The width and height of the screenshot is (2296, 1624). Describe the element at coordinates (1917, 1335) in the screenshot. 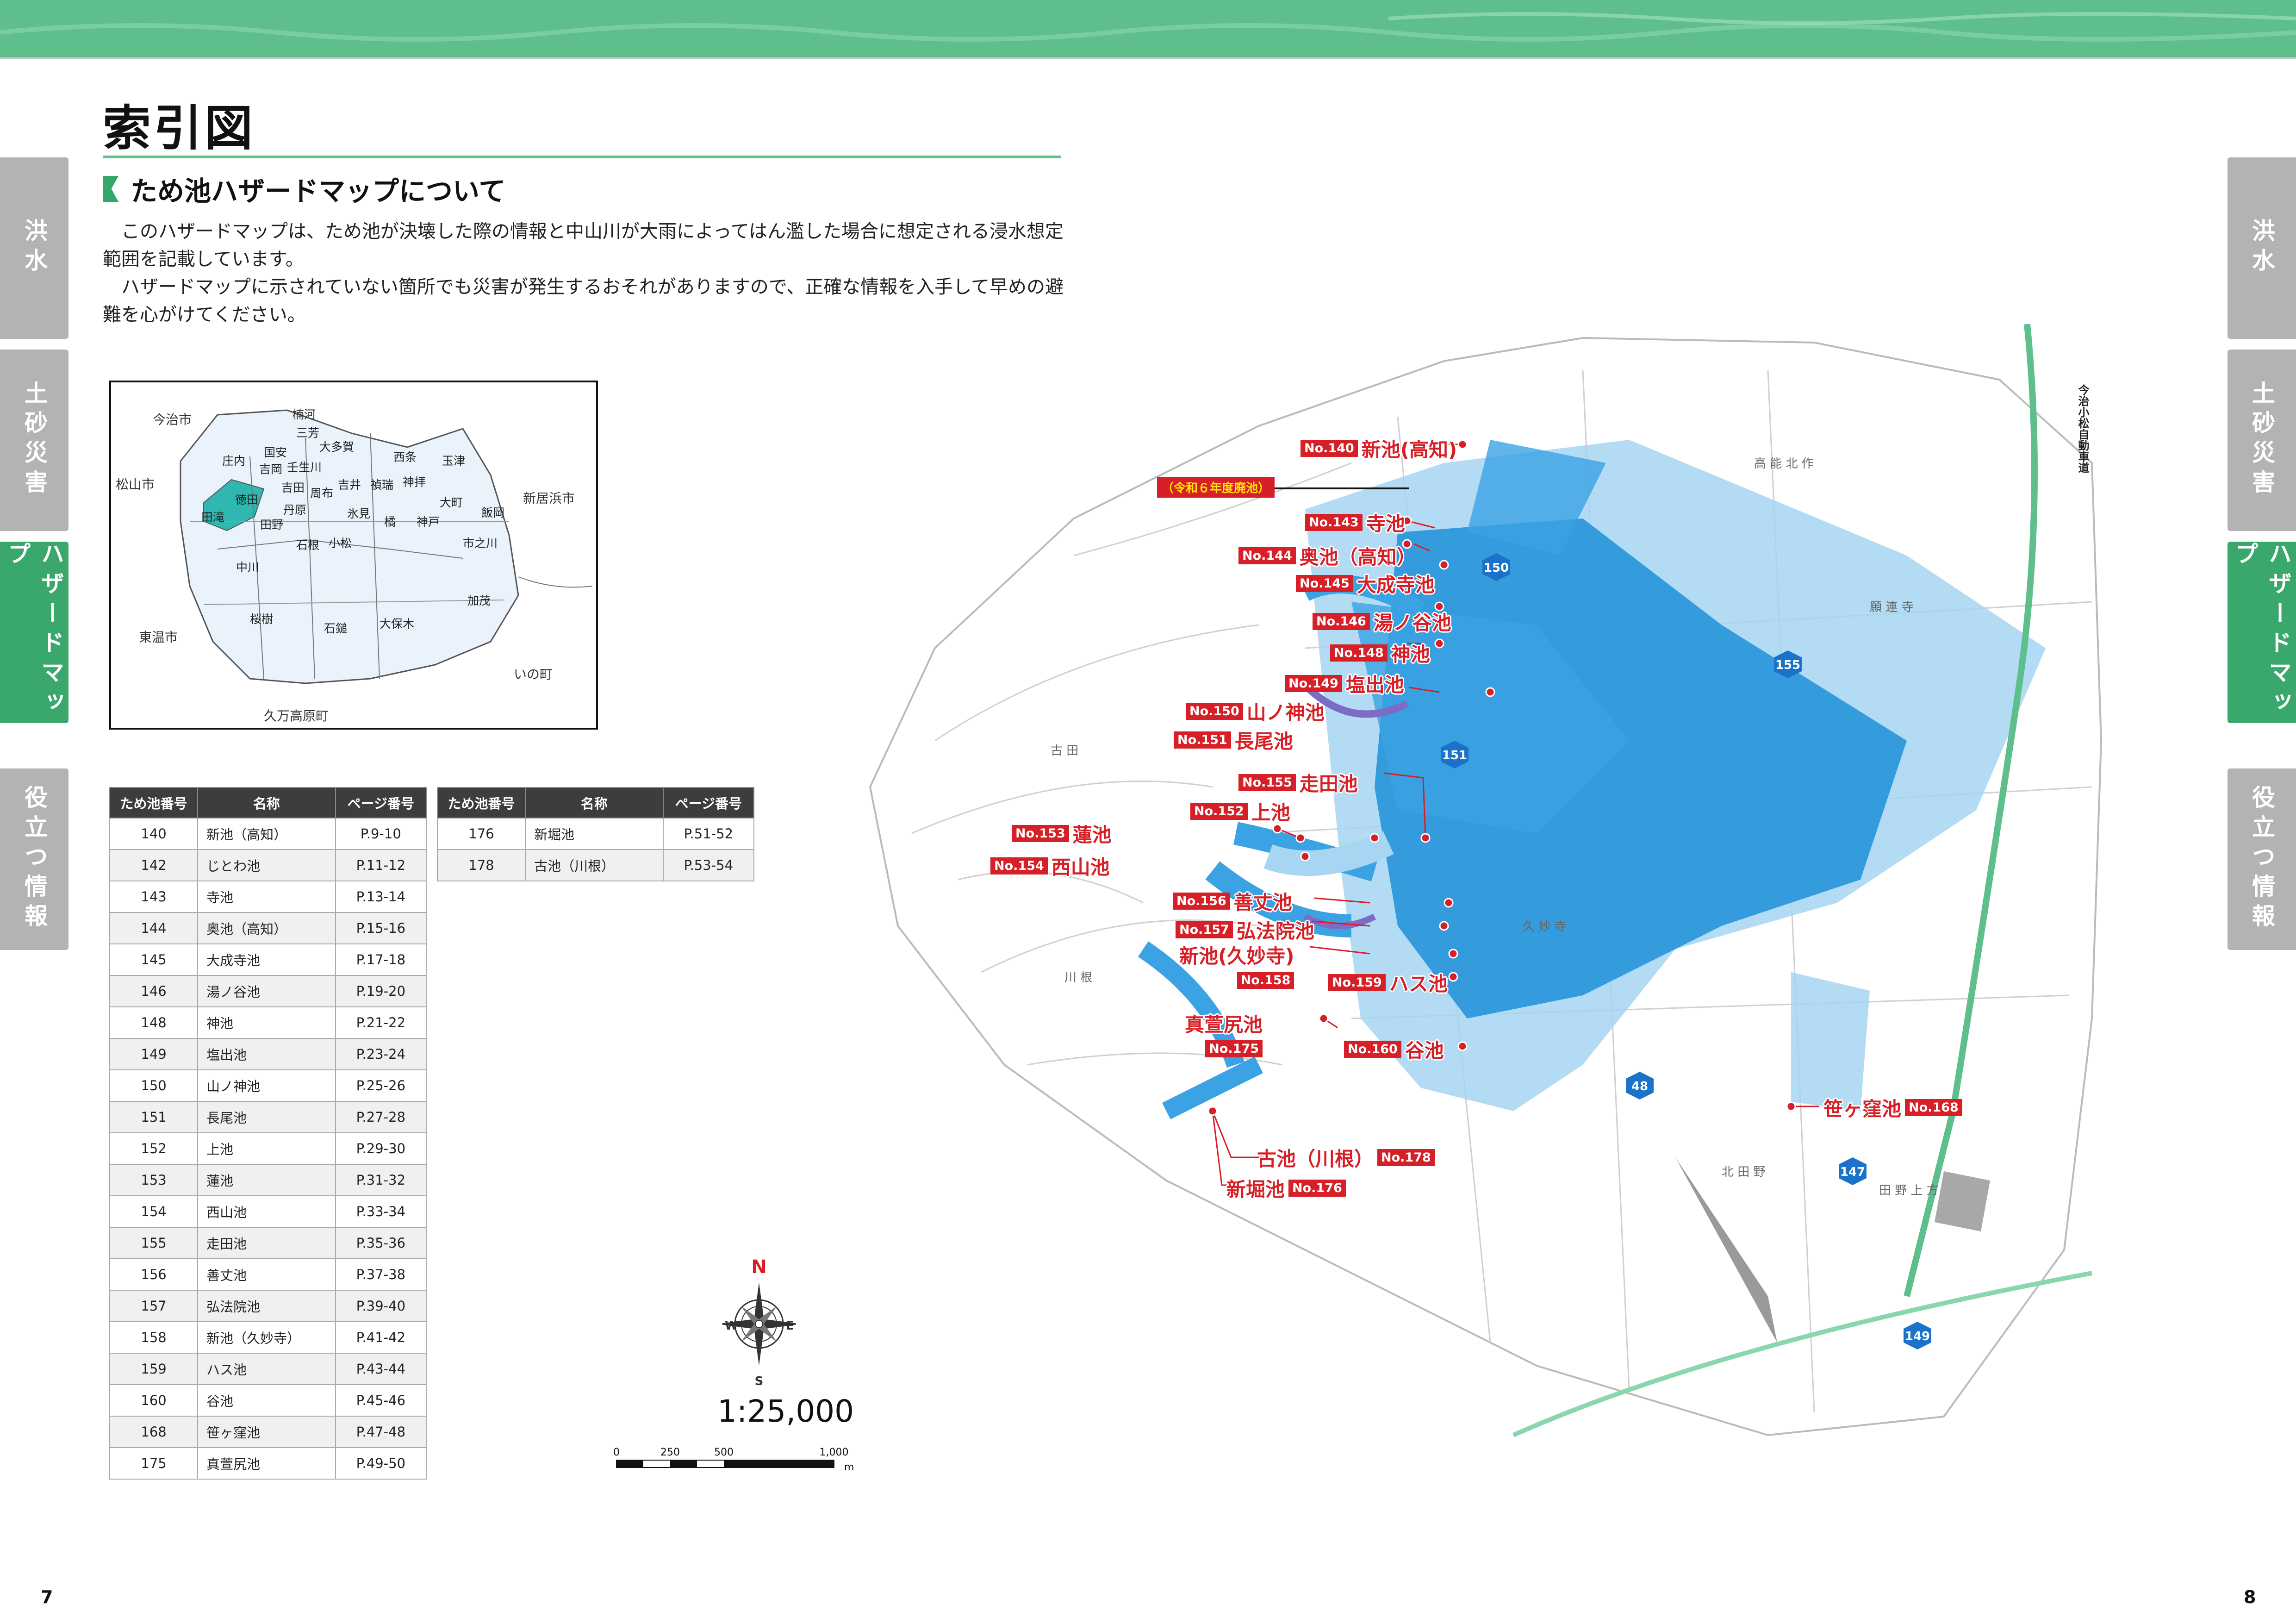

I see `route-149-icon: 149` at that location.